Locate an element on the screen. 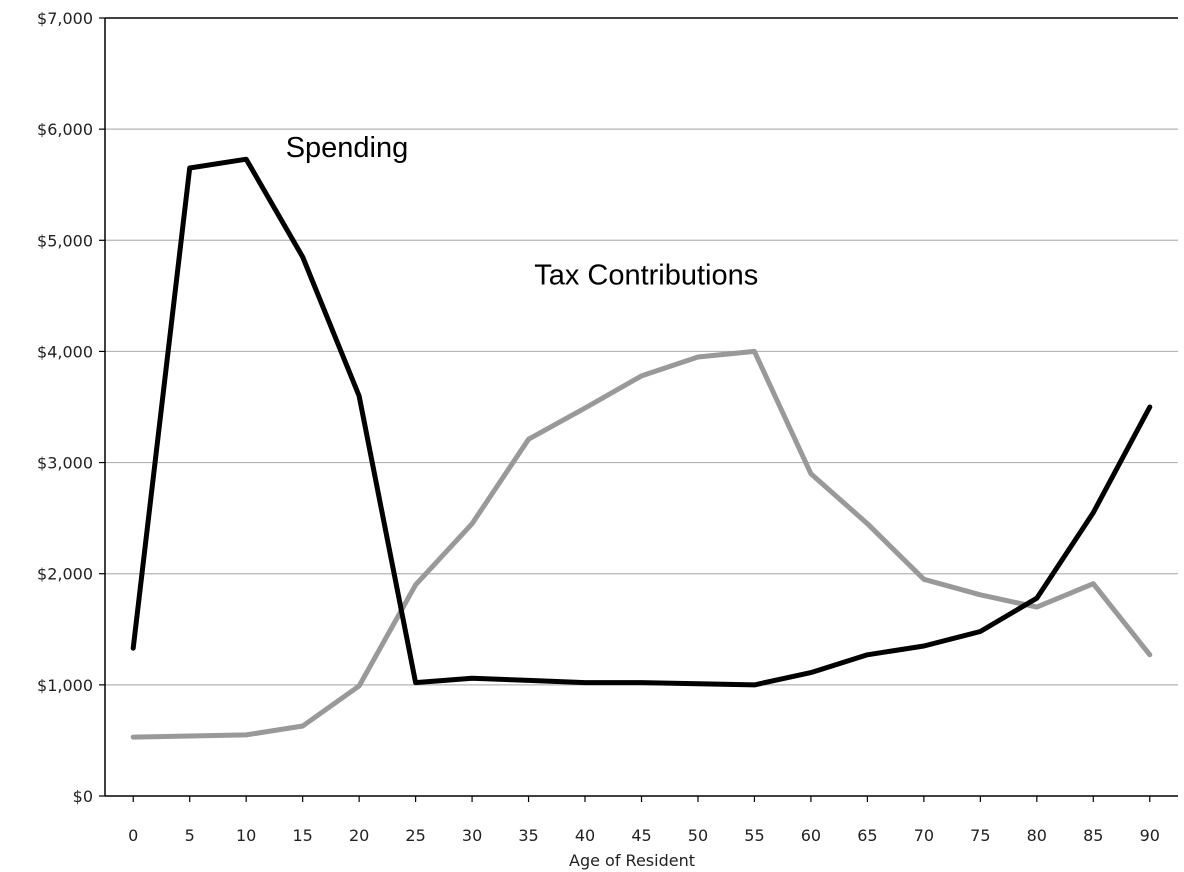 The image size is (1184, 872). x-tick-label: 0 is located at coordinates (133, 835).